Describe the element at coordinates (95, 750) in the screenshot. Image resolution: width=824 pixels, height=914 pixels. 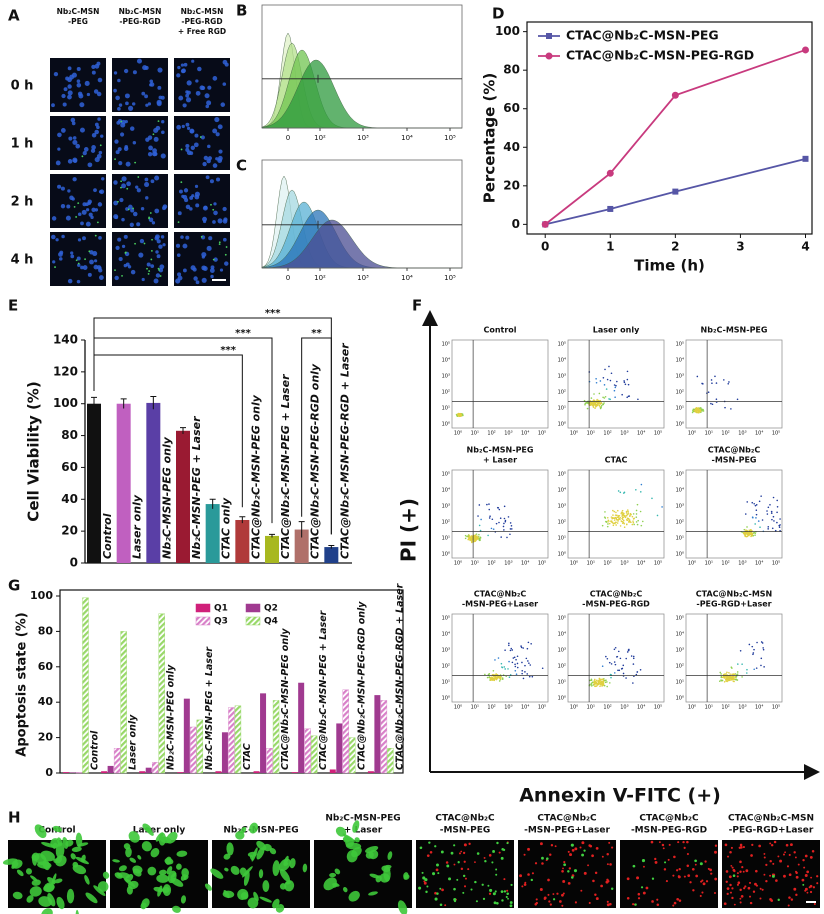
I see `x-tick-label: Control` at that location.